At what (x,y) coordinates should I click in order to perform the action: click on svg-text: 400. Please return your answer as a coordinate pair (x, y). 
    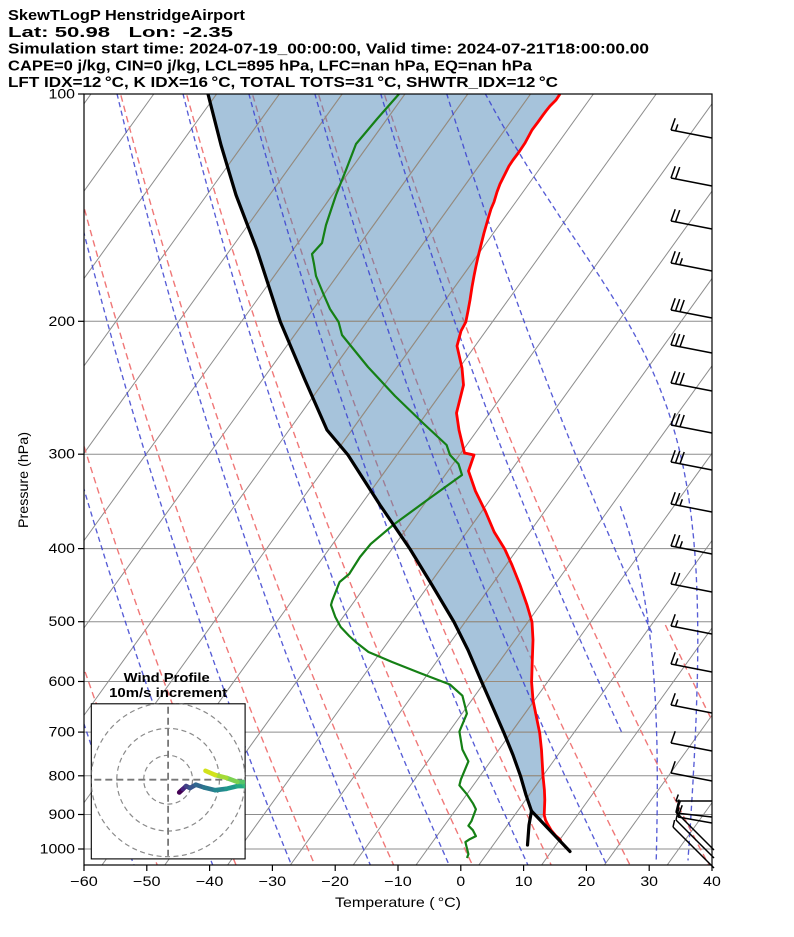
    Looking at the image, I should click on (62, 548).